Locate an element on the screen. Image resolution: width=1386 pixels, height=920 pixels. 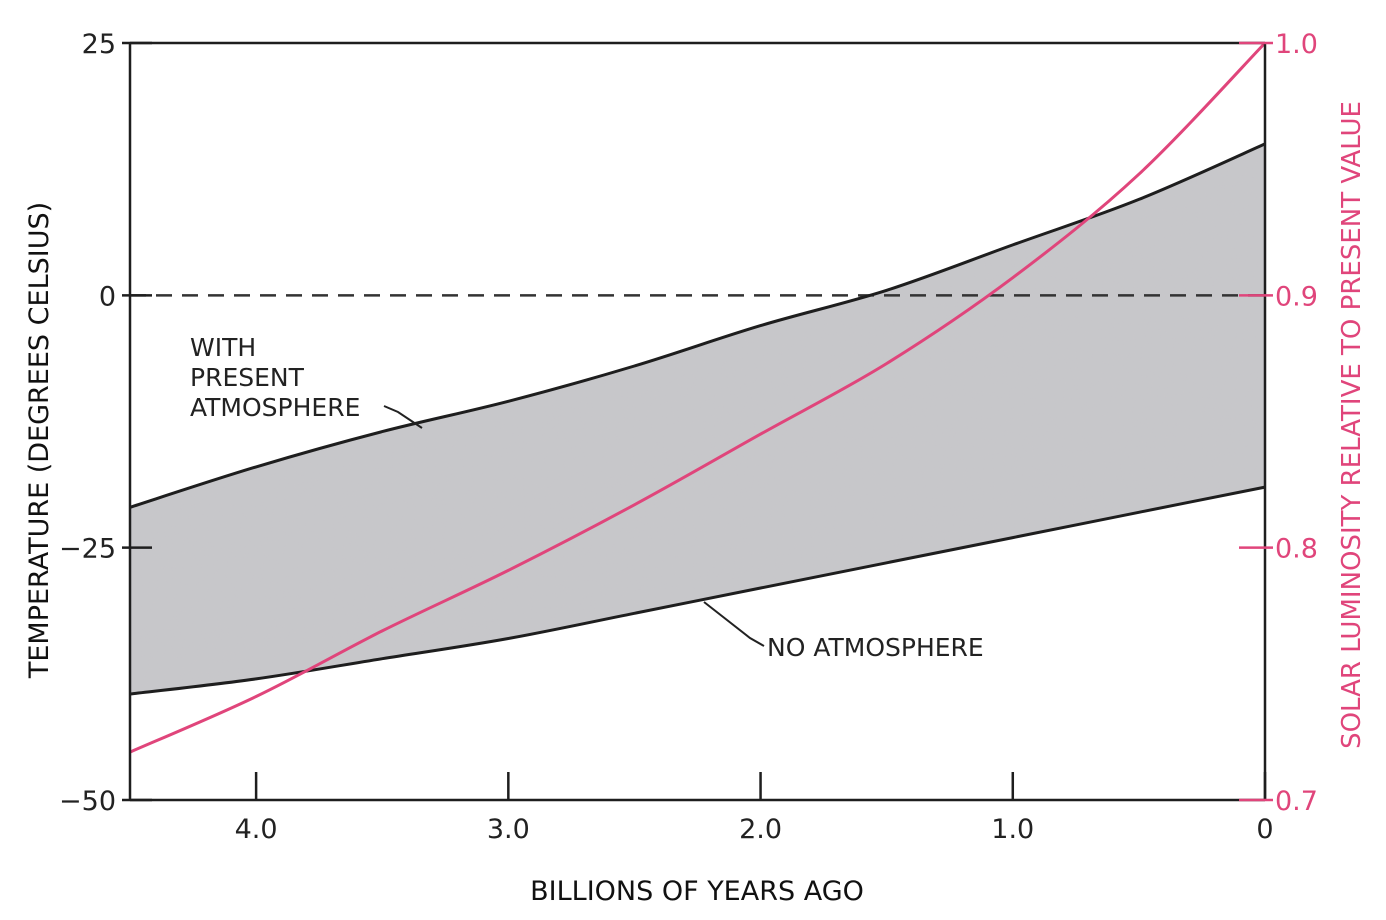
x-tick-label: 0 is located at coordinates (1264, 829).